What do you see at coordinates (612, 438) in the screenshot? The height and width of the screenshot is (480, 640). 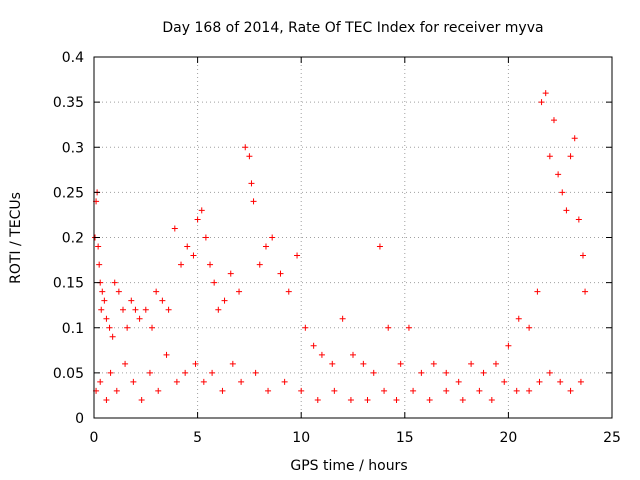 I see `x-tick-label: 25` at bounding box center [612, 438].